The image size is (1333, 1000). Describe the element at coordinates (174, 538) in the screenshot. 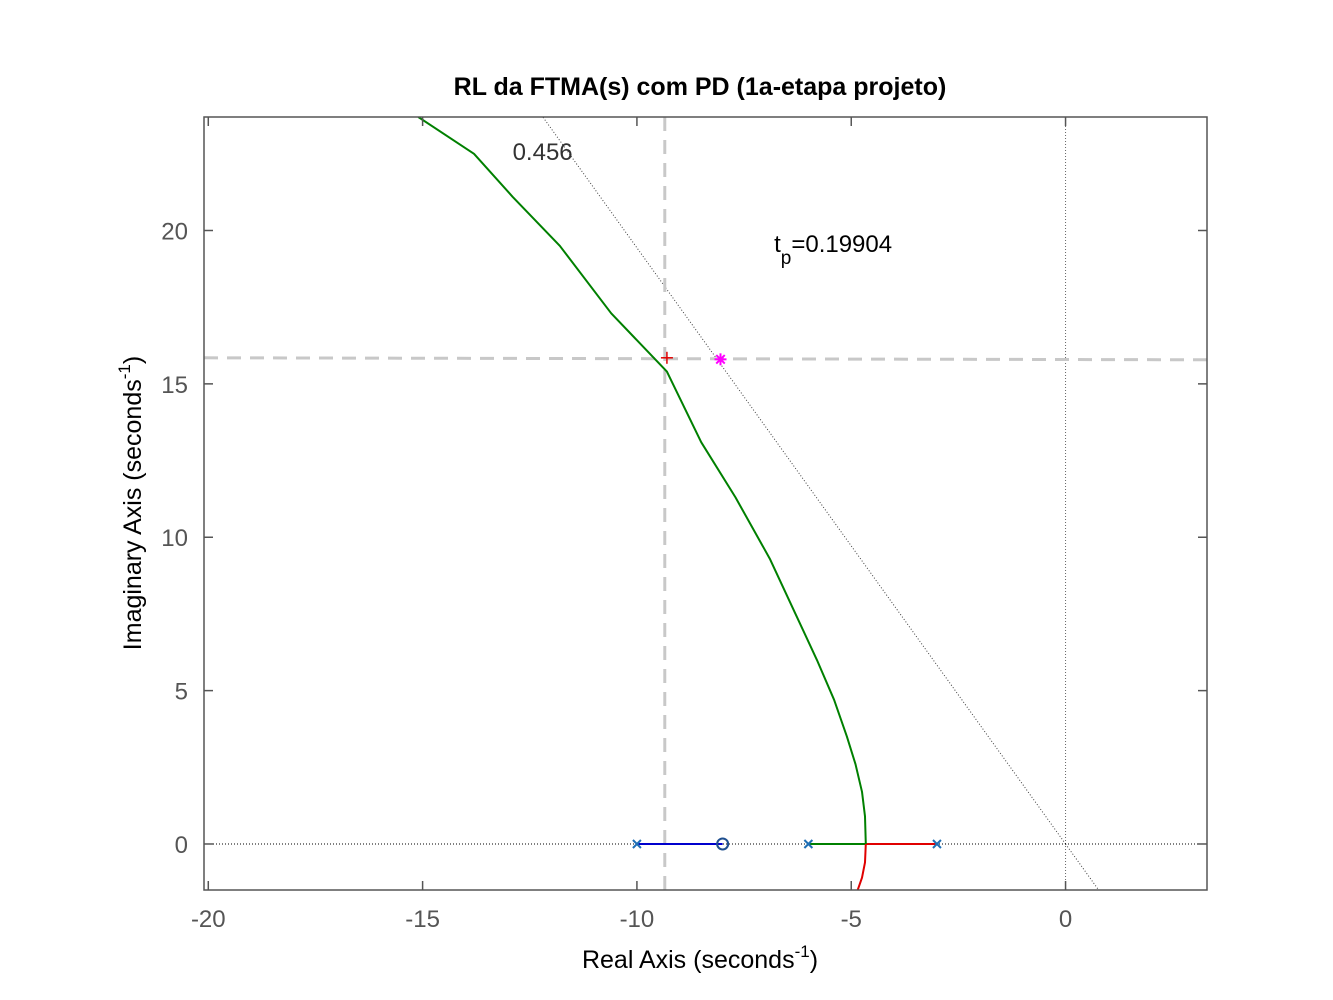

I see `y-tick-label: 10` at that location.